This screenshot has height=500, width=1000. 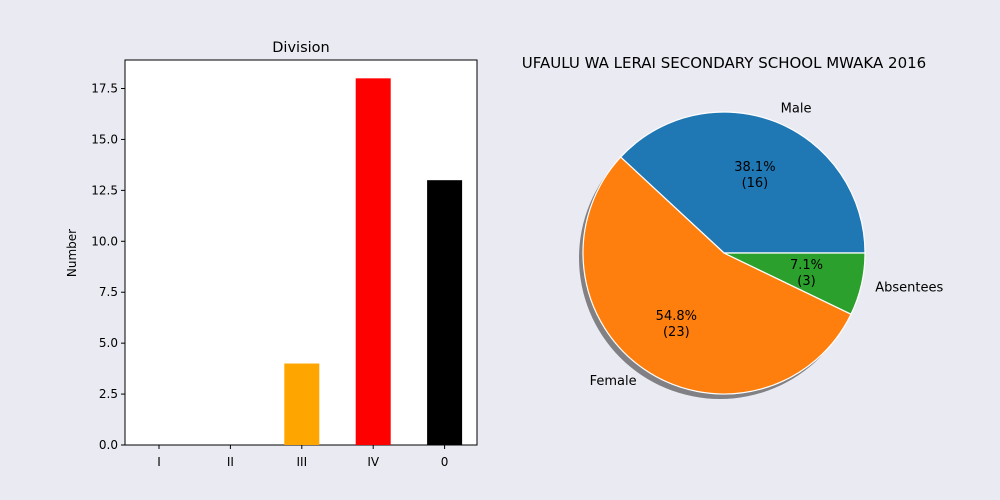 I want to click on y-tick-label: 12.5, so click(x=104, y=190).